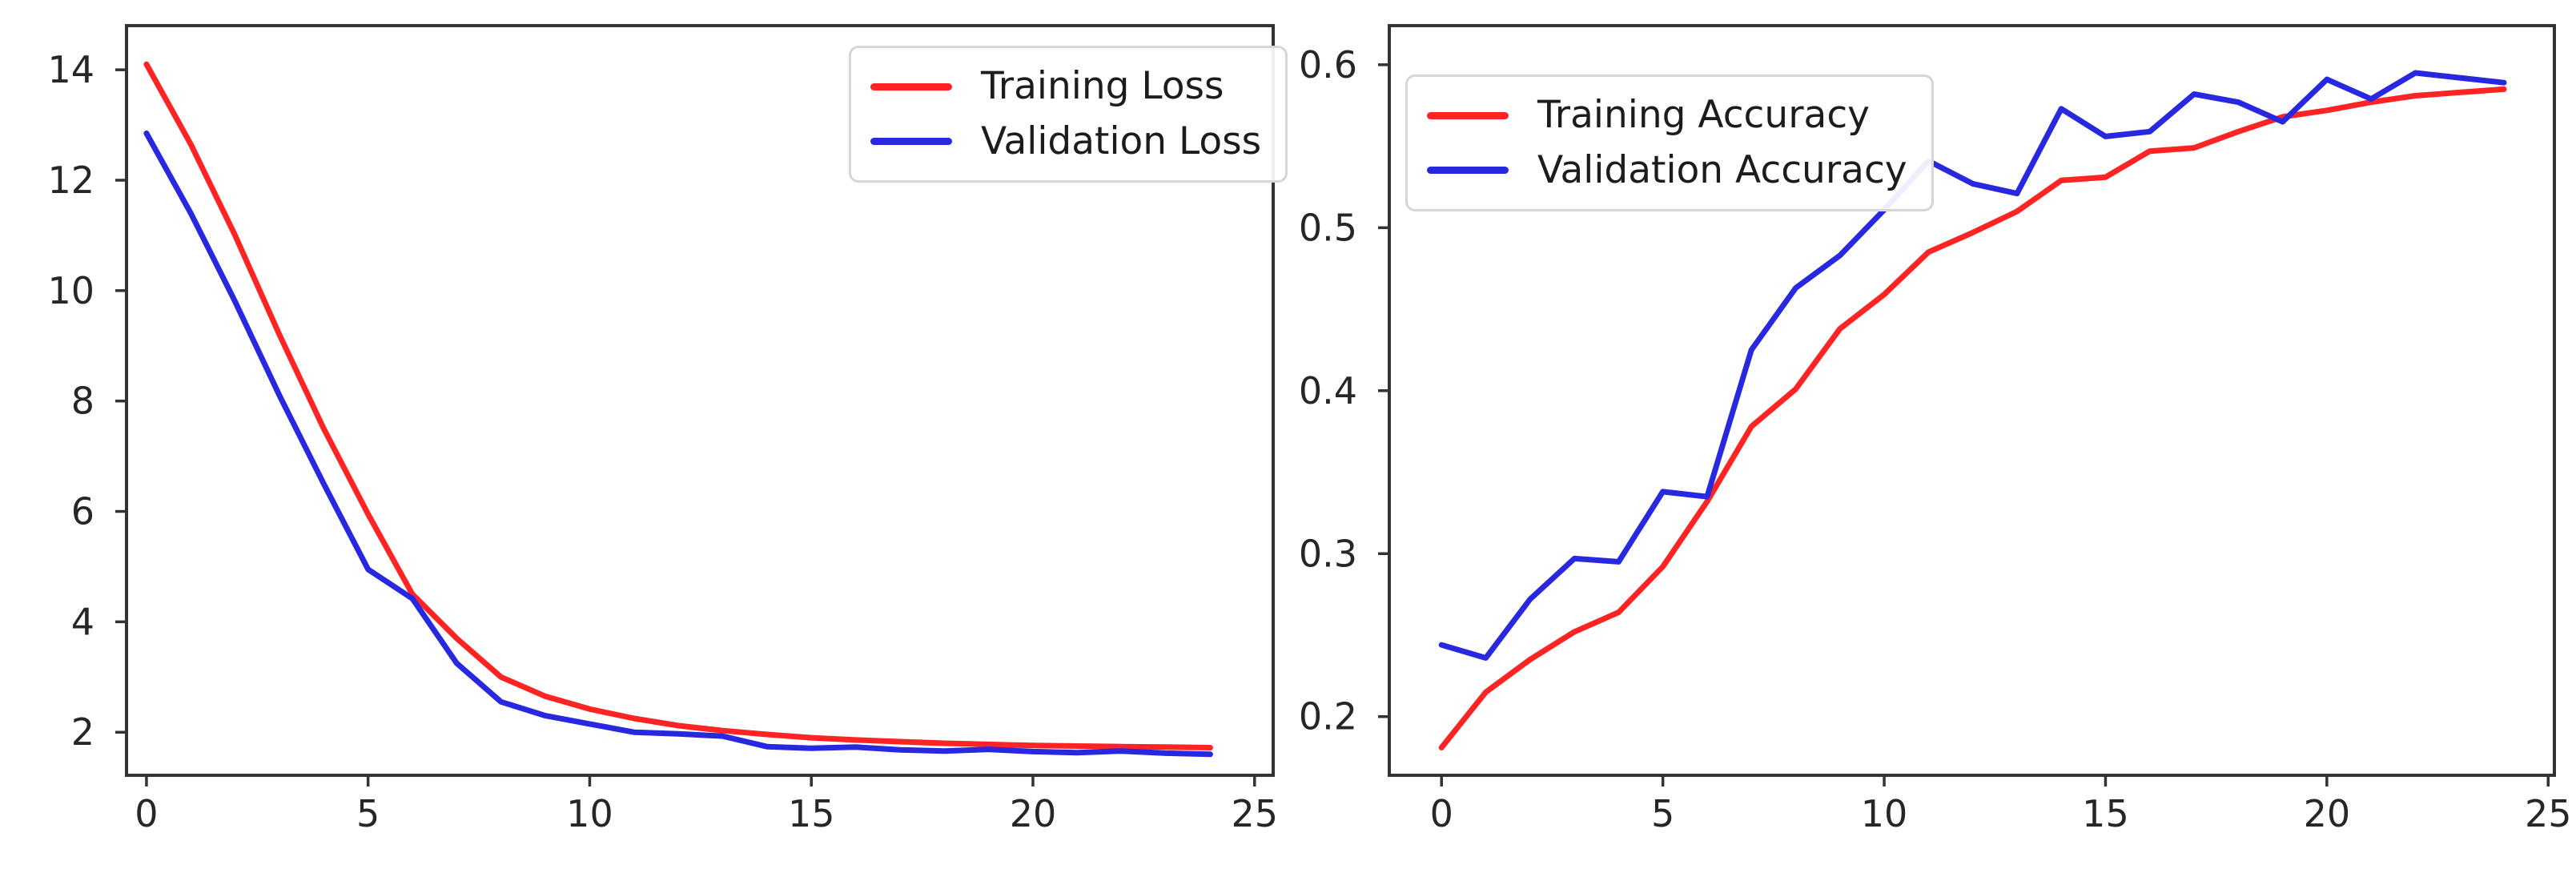  Describe the element at coordinates (1703, 115) in the screenshot. I see `legend-label-training-accuracy: Training Accuracy` at that location.